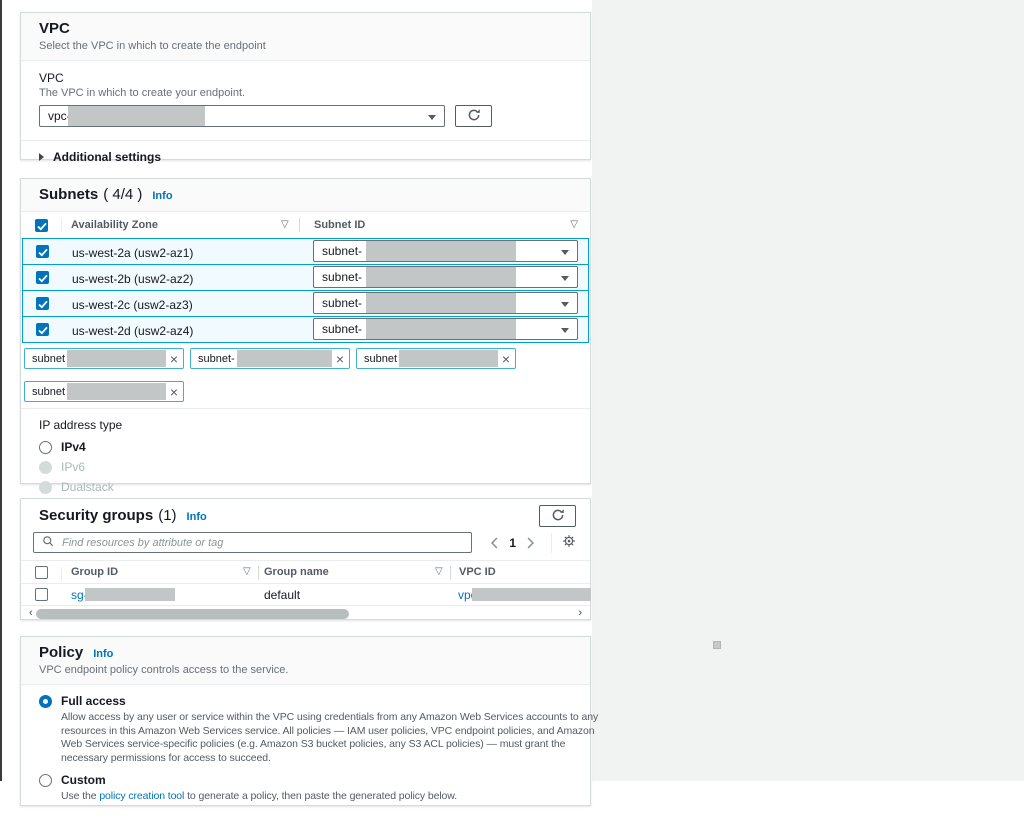 The image size is (1024, 819). Describe the element at coordinates (242, 116) in the screenshot. I see `vpc-select: vpc-` at that location.